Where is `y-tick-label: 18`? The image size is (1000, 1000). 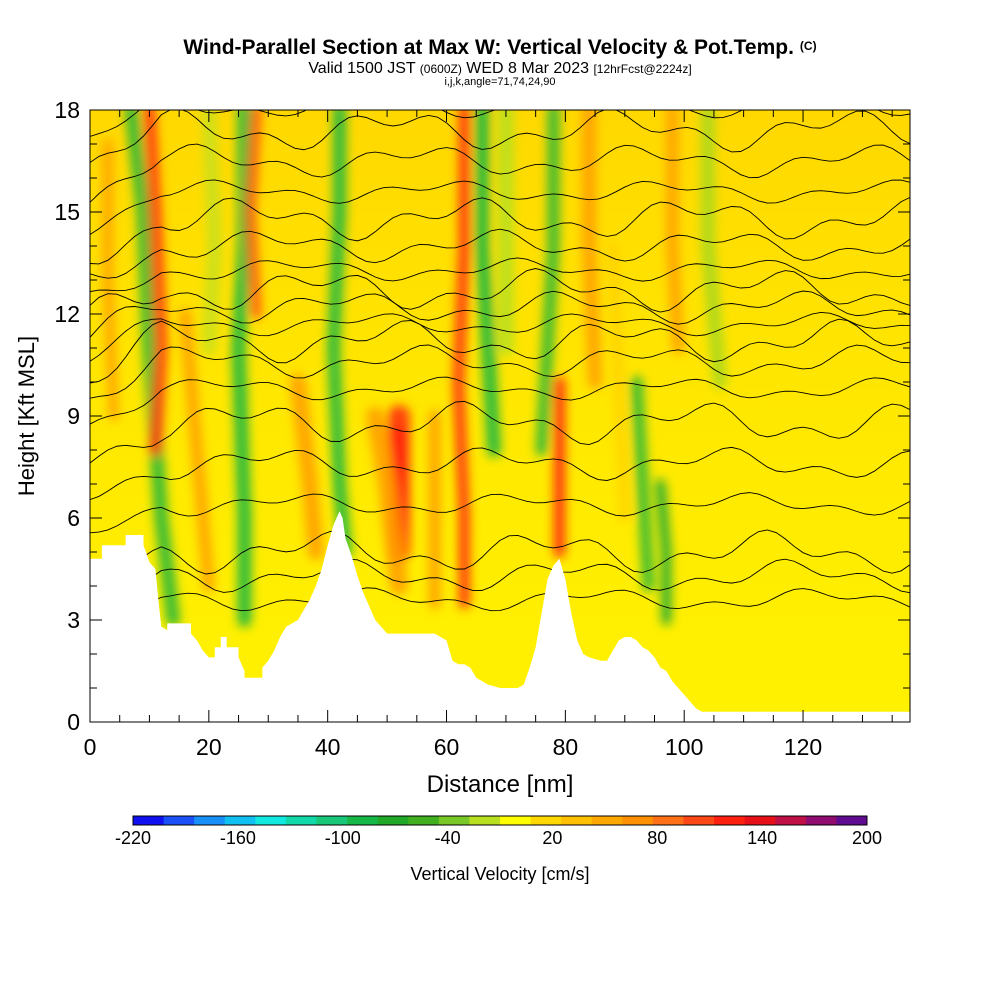 y-tick-label: 18 is located at coordinates (67, 110).